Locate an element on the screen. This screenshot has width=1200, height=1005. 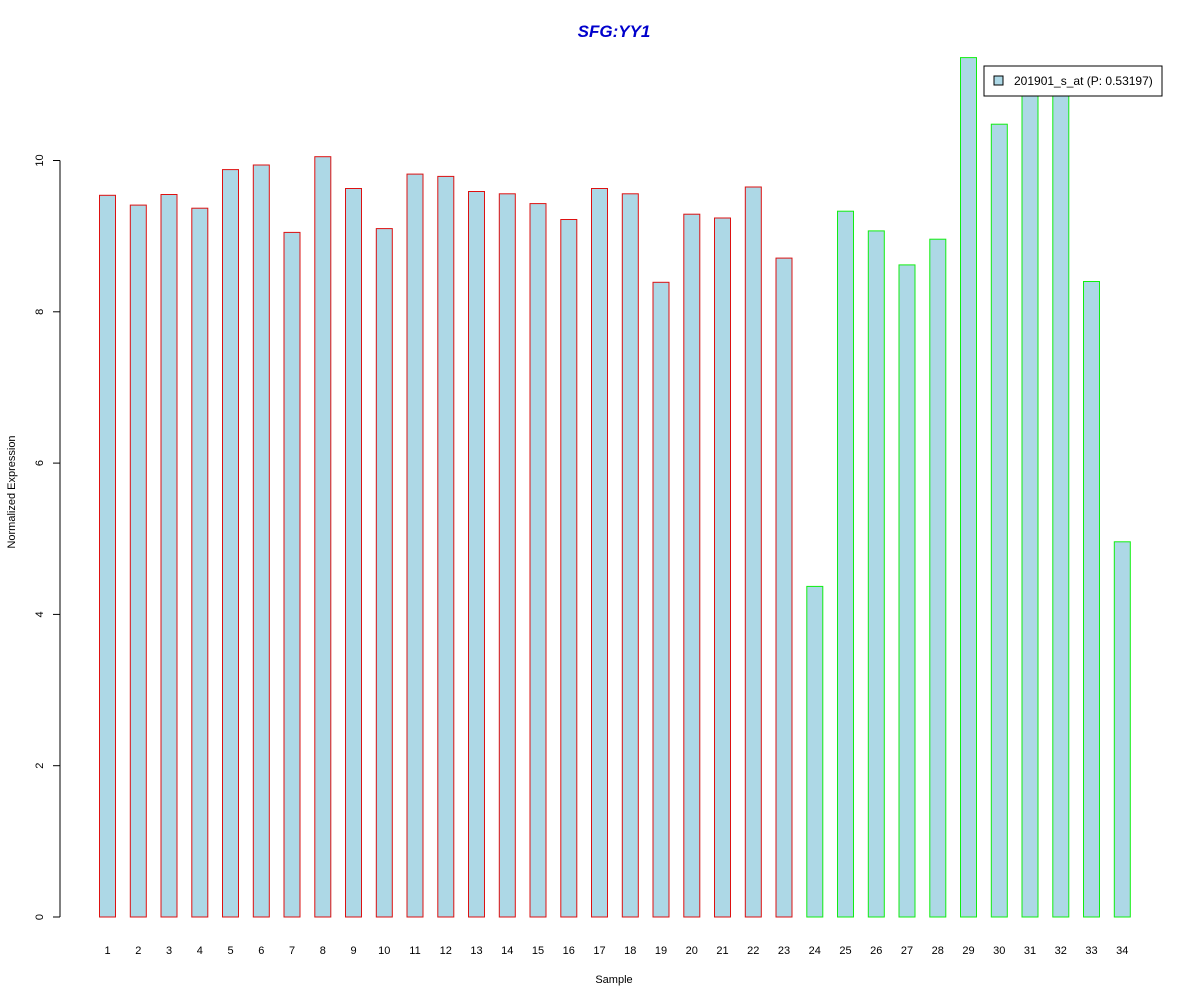
legend-swatch is located at coordinates (998, 80).